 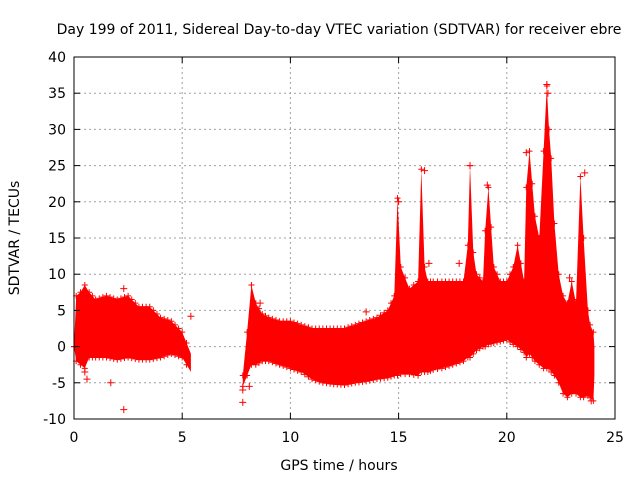 I want to click on y-tick-label: -10, so click(x=54, y=420).